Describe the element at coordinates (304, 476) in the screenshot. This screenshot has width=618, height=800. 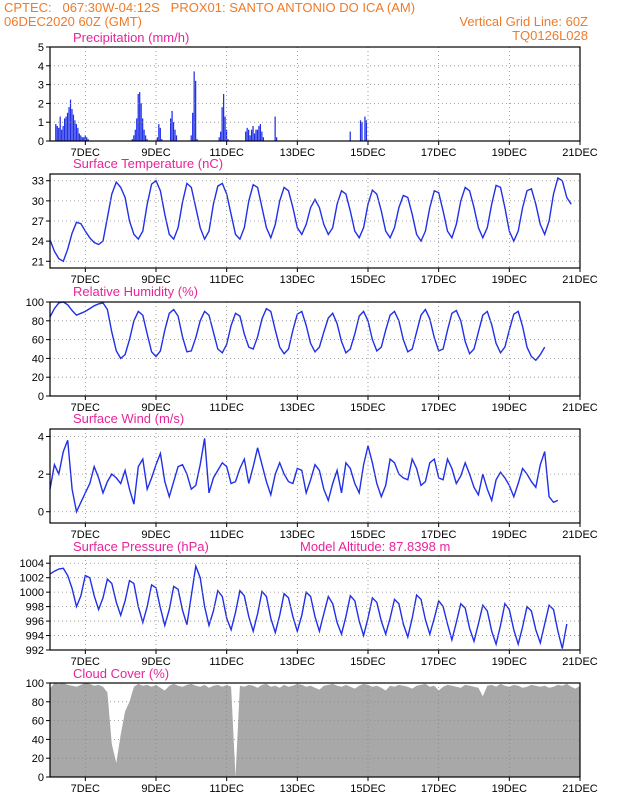
I see `wind-series-line` at that location.